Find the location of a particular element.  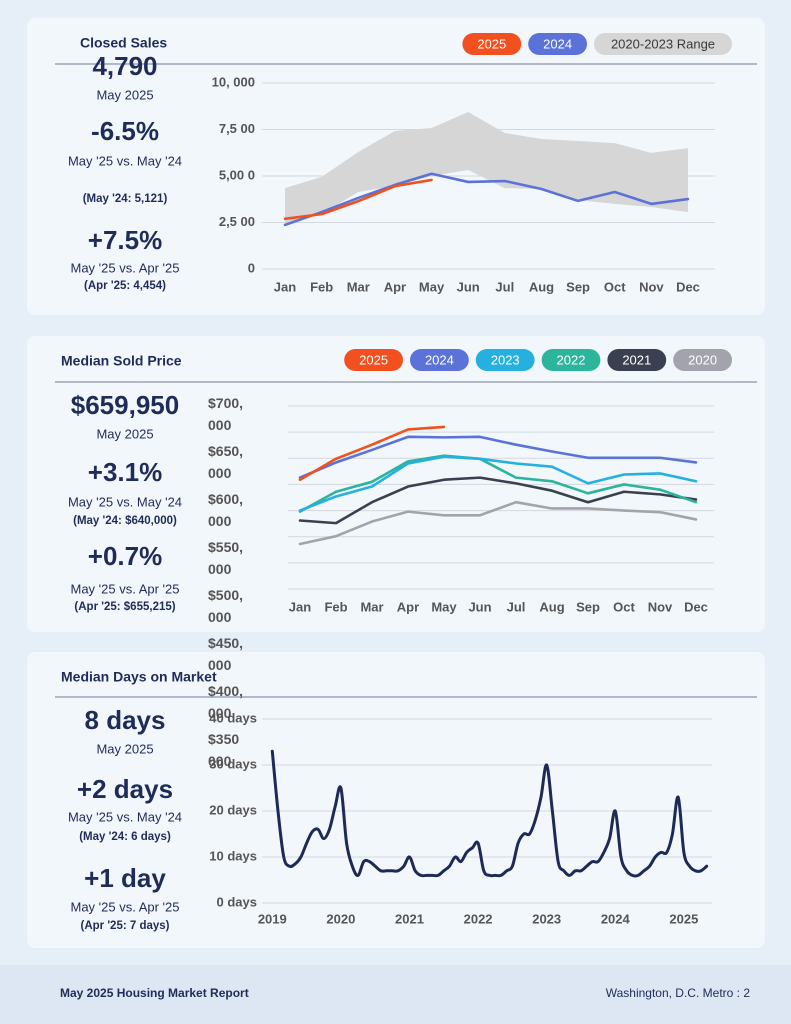

legend-label: 2020 is located at coordinates (702, 359).